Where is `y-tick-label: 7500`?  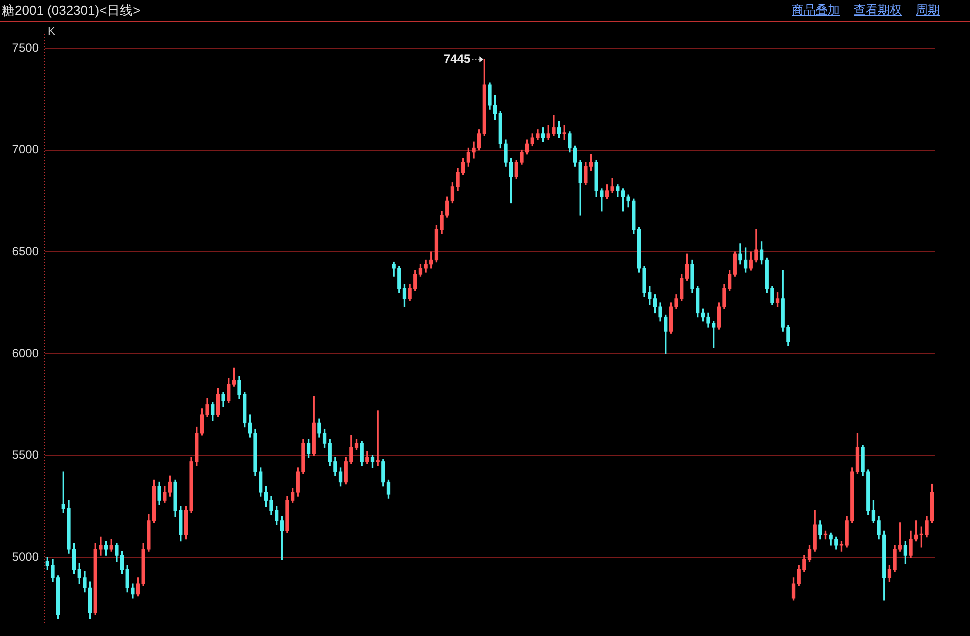
y-tick-label: 7500 is located at coordinates (26, 47).